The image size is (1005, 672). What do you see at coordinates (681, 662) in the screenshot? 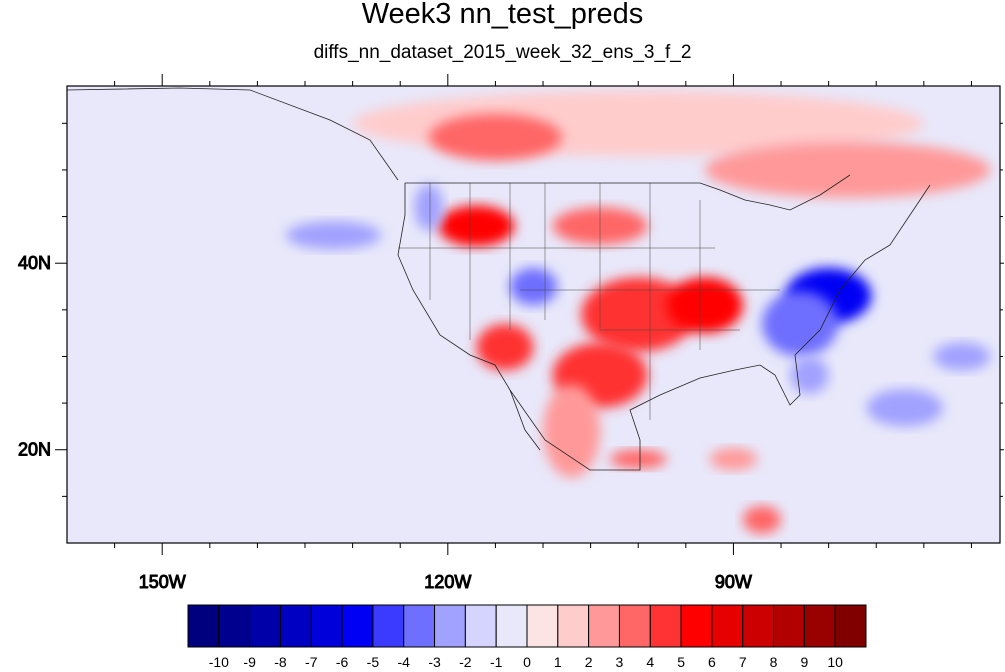
I see `colorbar-label: 5` at bounding box center [681, 662].